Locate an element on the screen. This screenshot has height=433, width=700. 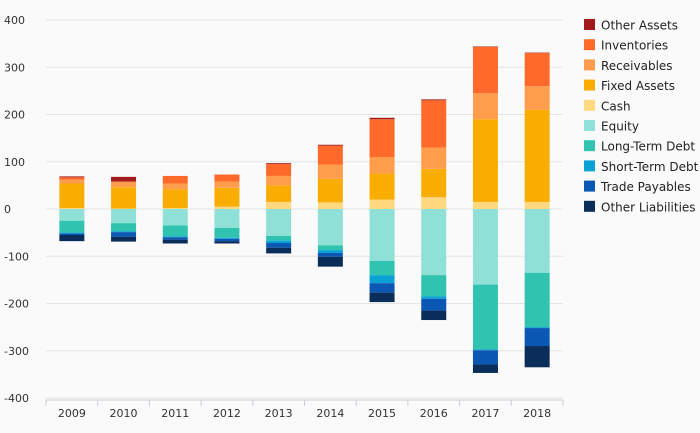
legend-label: Equity is located at coordinates (620, 127).